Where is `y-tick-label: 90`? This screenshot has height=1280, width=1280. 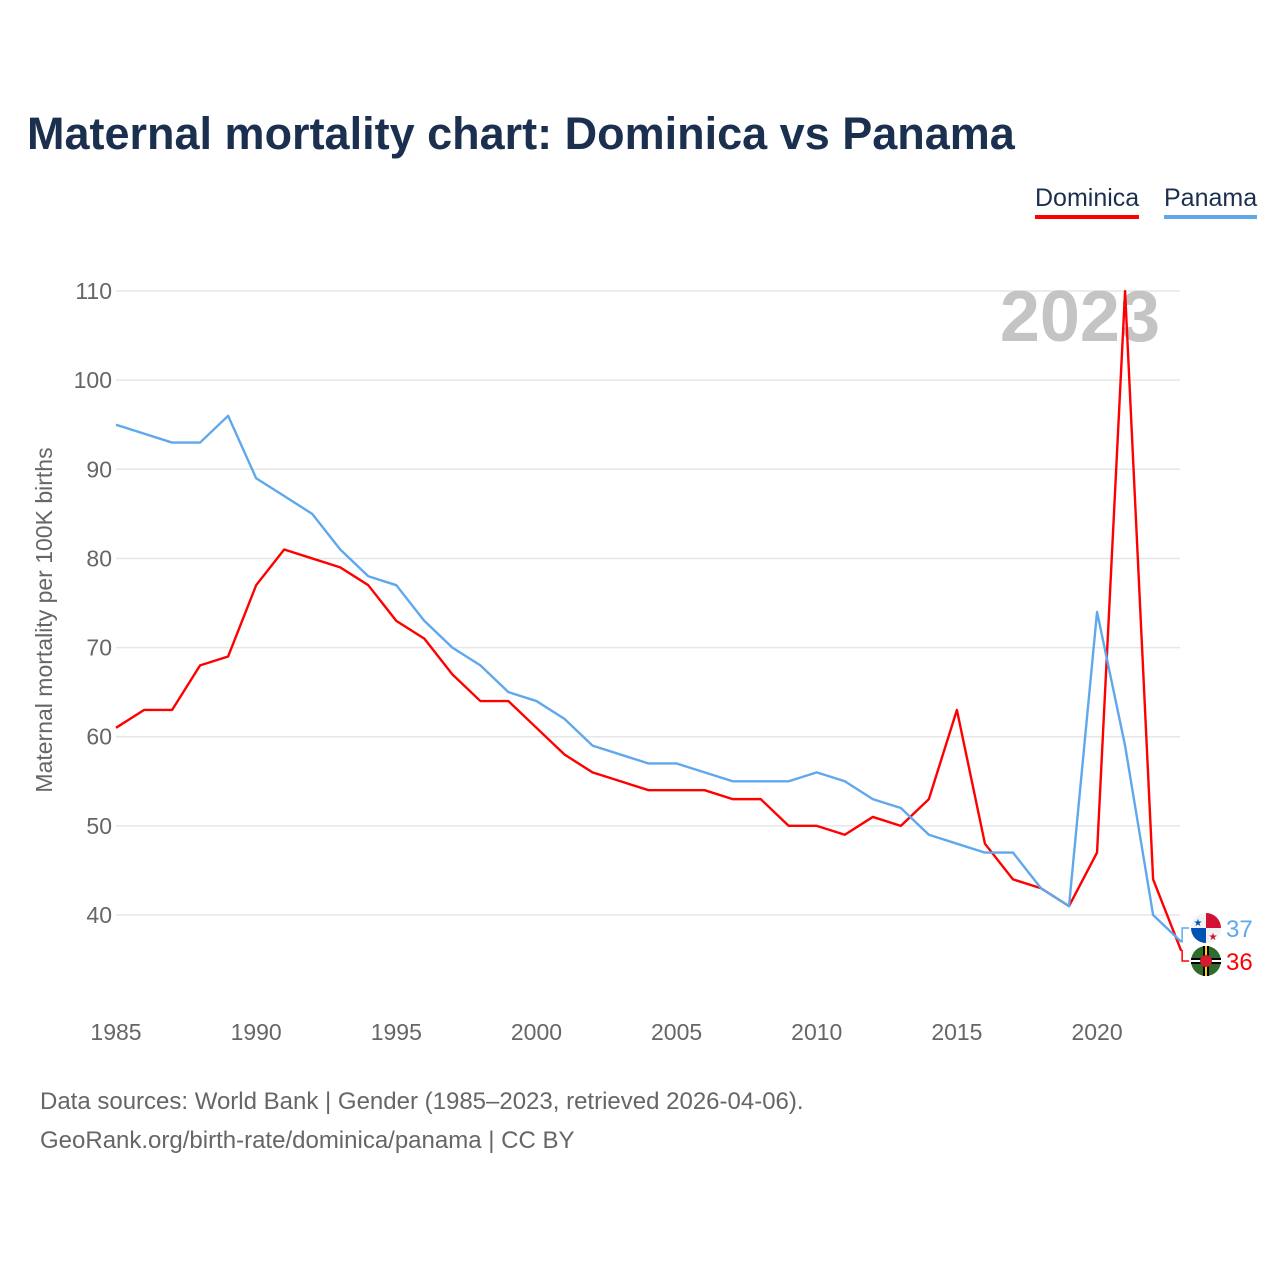
y-tick-label: 90 is located at coordinates (99, 469).